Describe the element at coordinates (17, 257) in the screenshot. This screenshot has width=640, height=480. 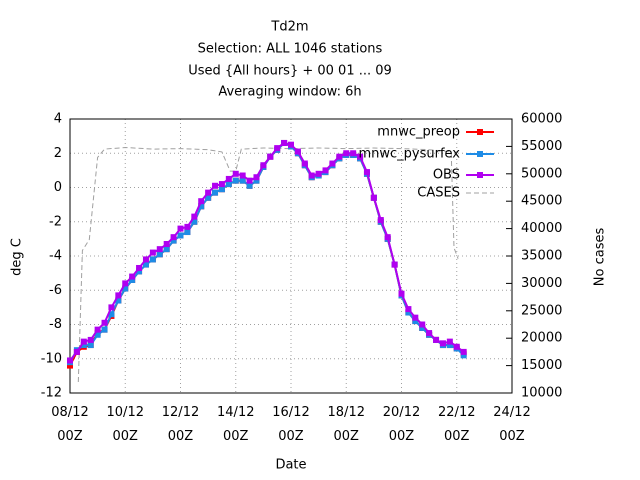
I see `y-axis-label: deg C` at that location.